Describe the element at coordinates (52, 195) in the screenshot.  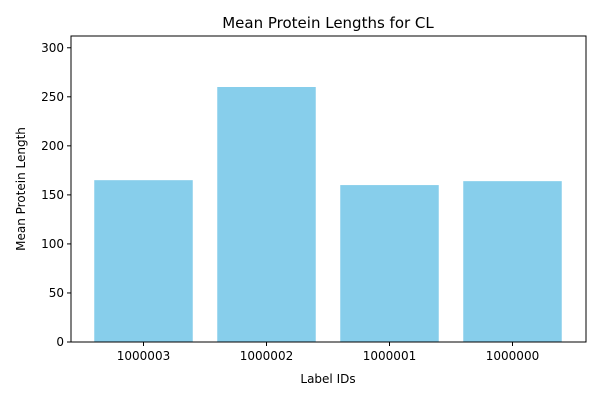
I see `y-tick-label: 150` at that location.